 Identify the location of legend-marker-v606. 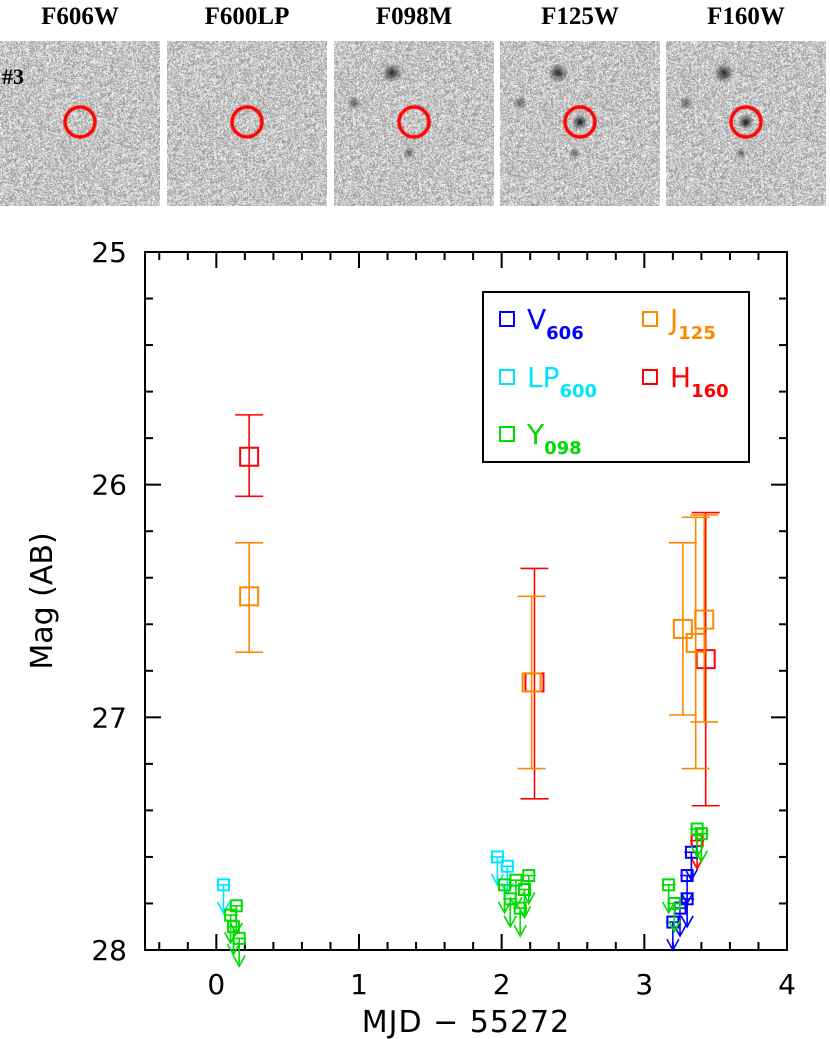
(507, 319).